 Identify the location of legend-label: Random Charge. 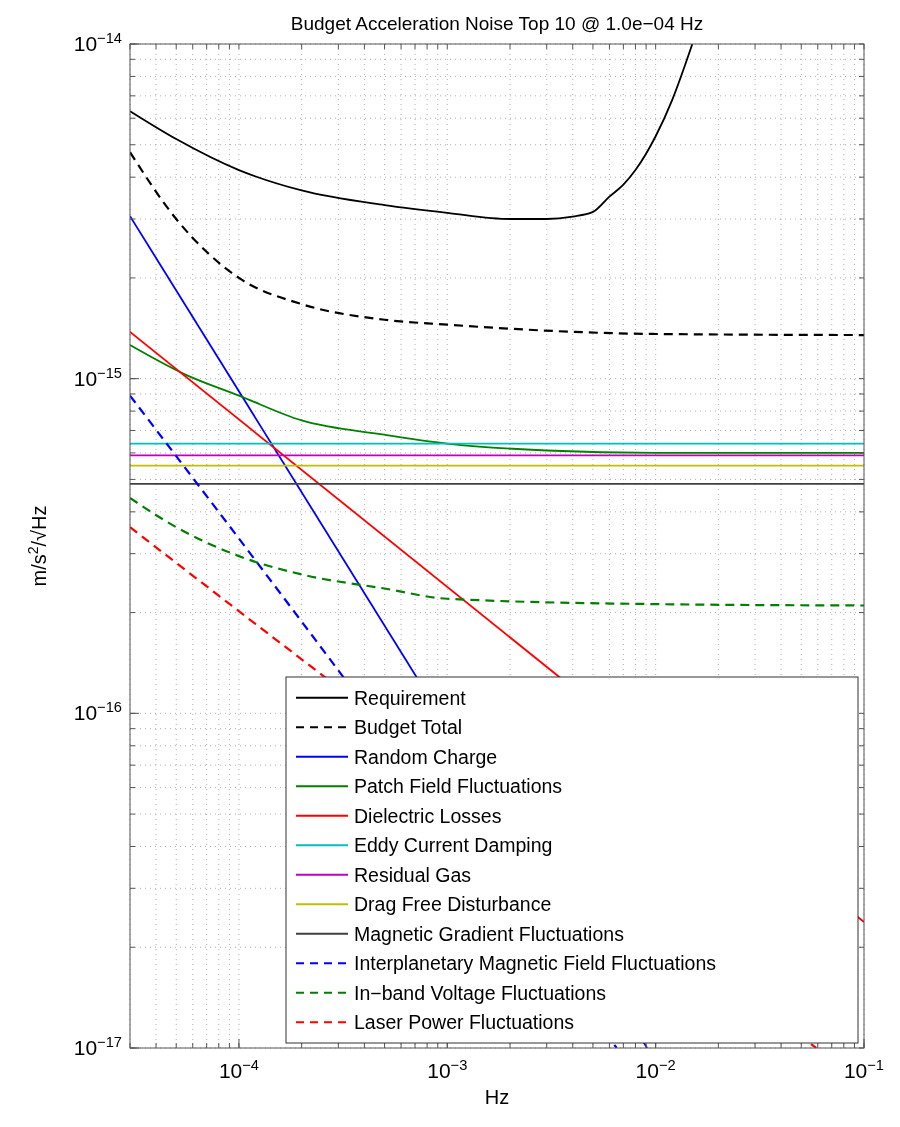
(426, 756).